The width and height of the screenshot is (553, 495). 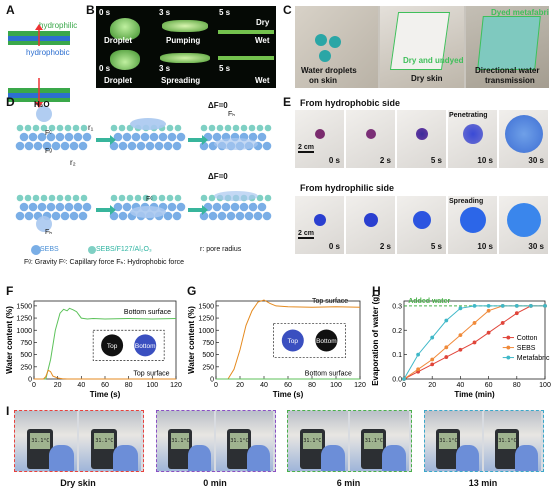 I want to click on i-caption-2: 0 min, so click(x=215, y=483).